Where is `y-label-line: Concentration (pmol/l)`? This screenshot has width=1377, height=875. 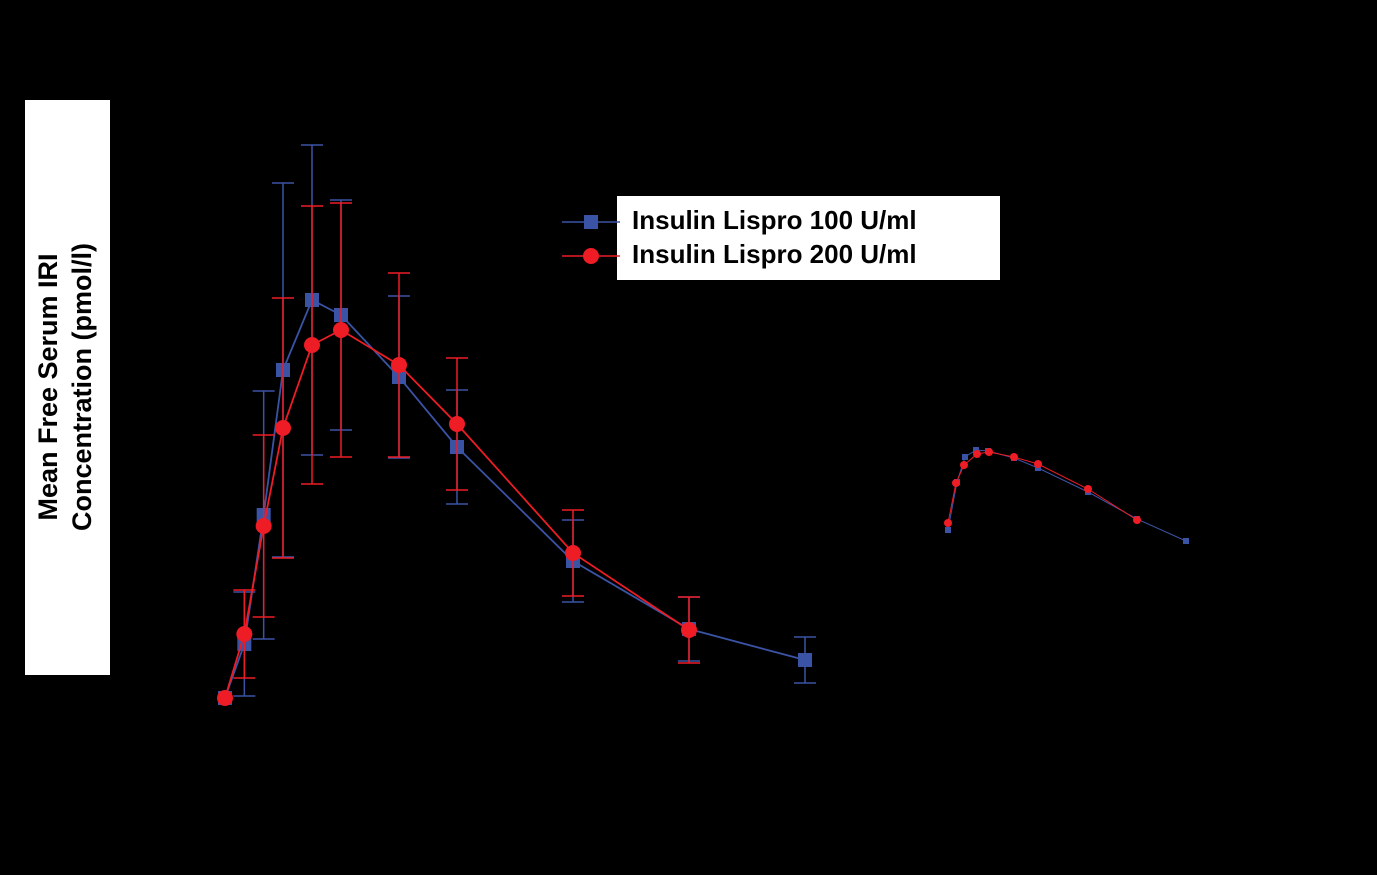 y-label-line: Concentration (pmol/l) is located at coordinates (82, 387).